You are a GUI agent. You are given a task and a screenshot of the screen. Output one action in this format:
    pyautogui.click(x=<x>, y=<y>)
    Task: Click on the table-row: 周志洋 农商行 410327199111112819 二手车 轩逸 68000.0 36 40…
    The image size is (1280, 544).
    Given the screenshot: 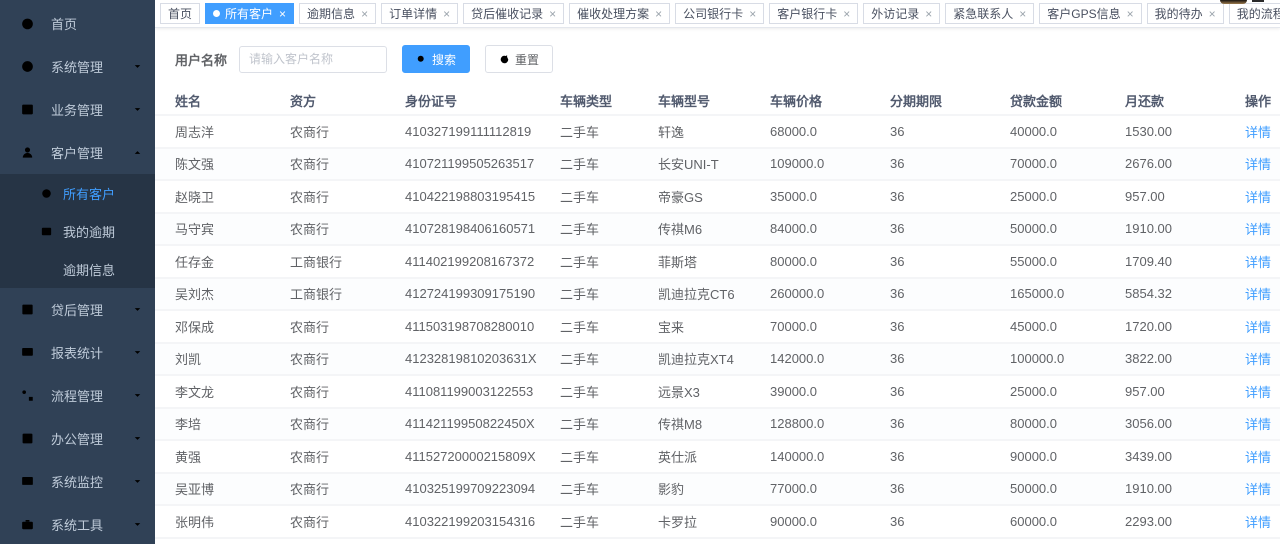 What is the action you would take?
    pyautogui.click(x=717, y=132)
    